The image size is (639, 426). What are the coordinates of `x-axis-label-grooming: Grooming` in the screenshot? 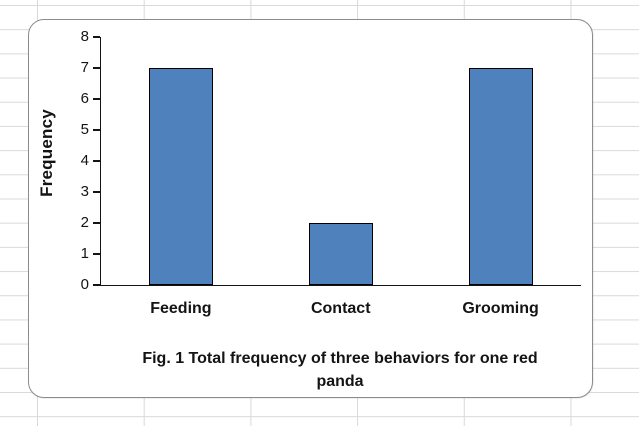 It's located at (500, 308).